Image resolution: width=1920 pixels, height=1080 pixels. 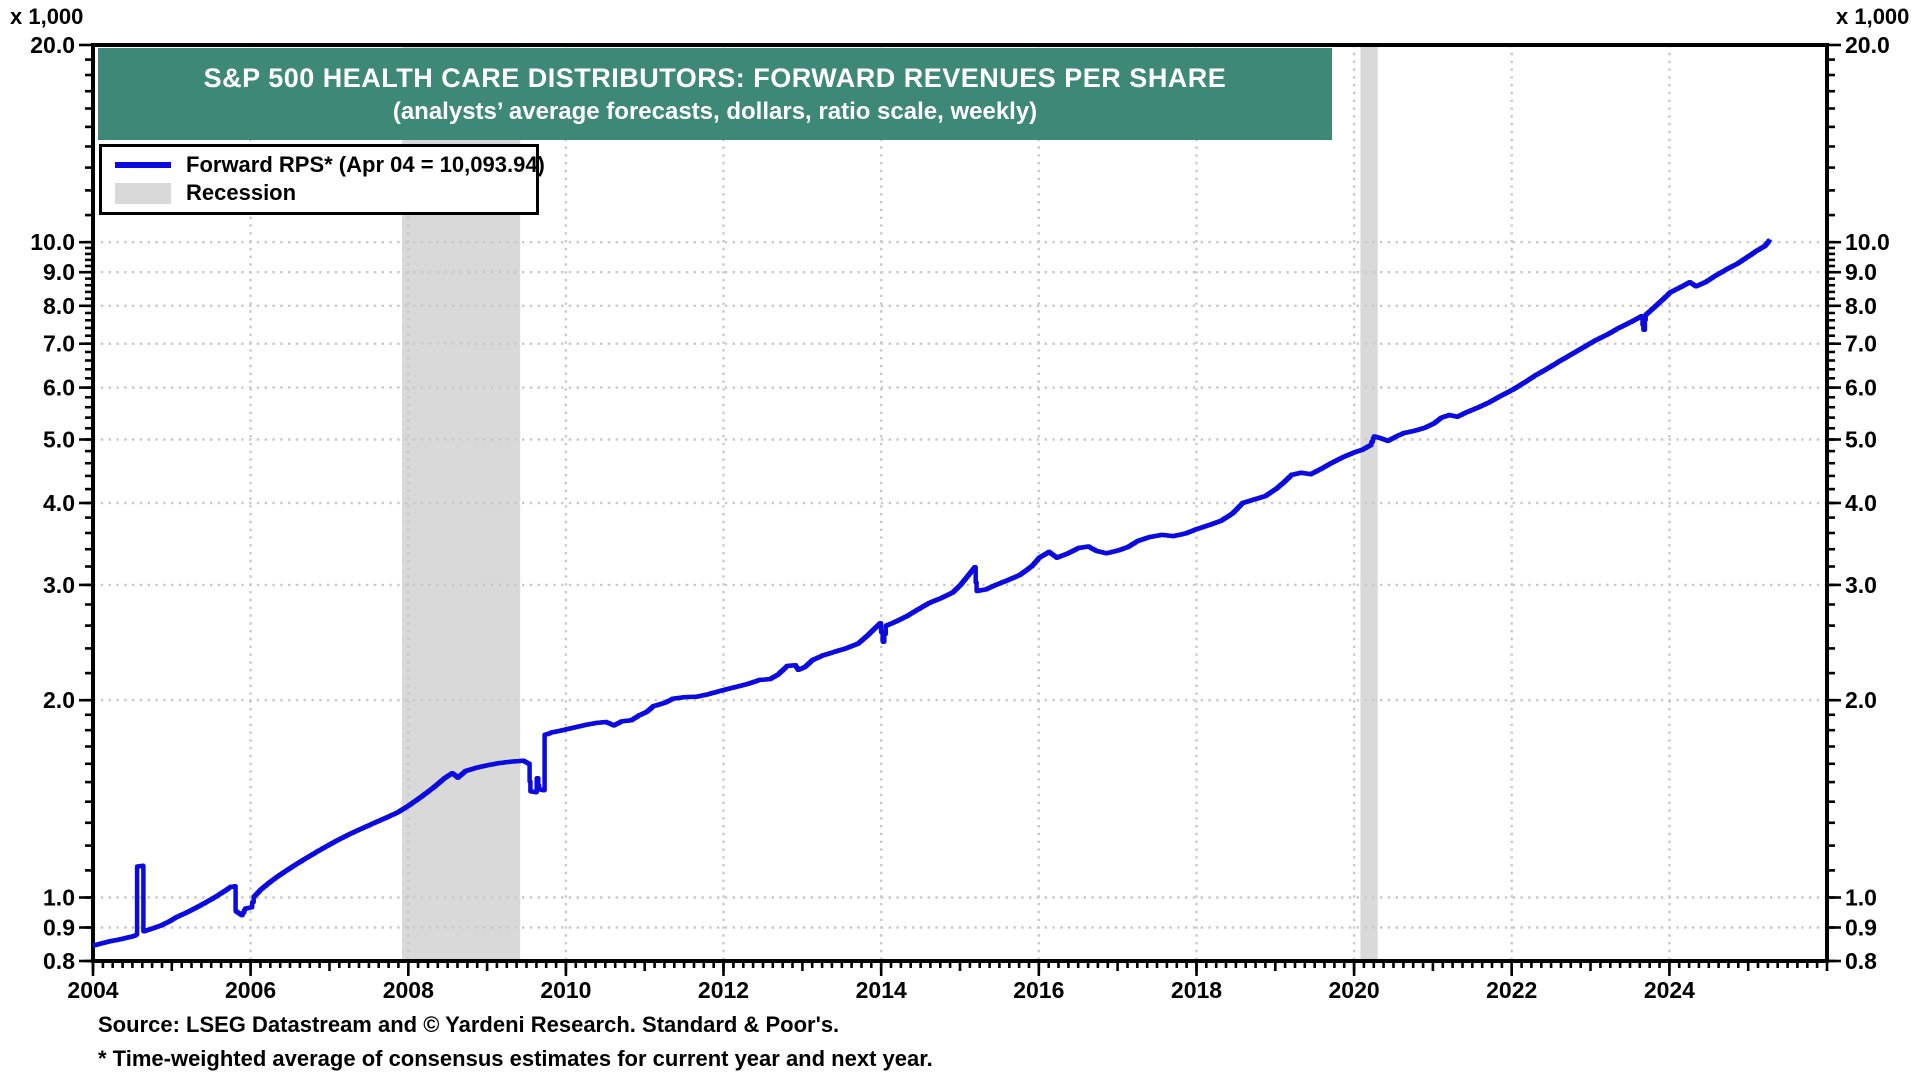 I want to click on svg-text: 2014, so click(x=881, y=990).